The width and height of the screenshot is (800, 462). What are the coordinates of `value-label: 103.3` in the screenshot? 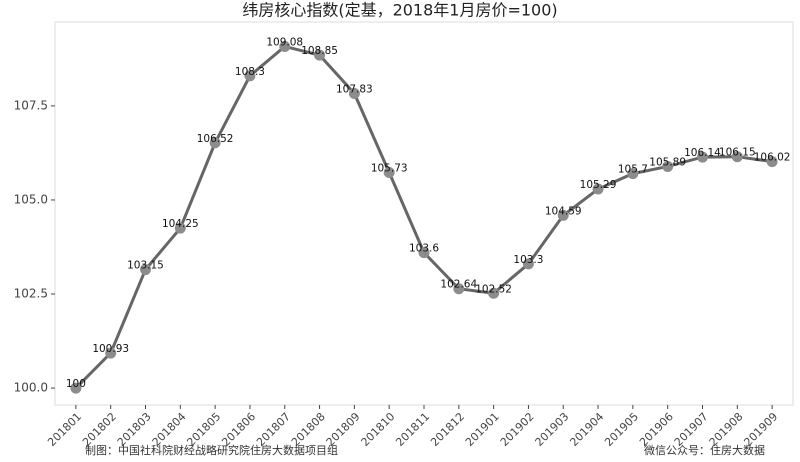 It's located at (528, 260).